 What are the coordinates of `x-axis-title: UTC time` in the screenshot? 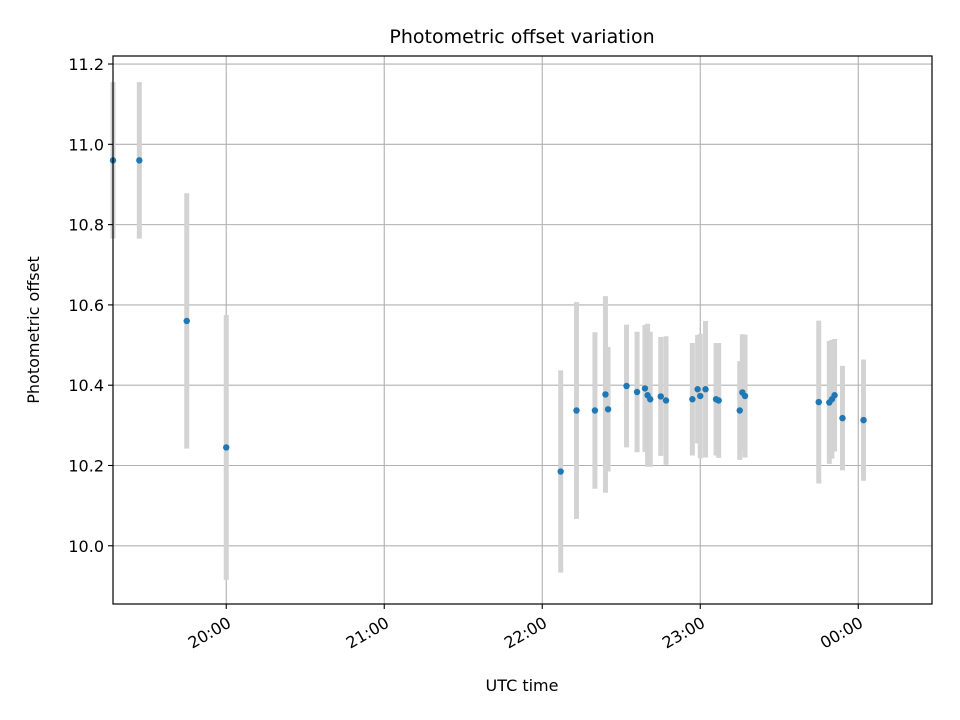 It's located at (522, 685).